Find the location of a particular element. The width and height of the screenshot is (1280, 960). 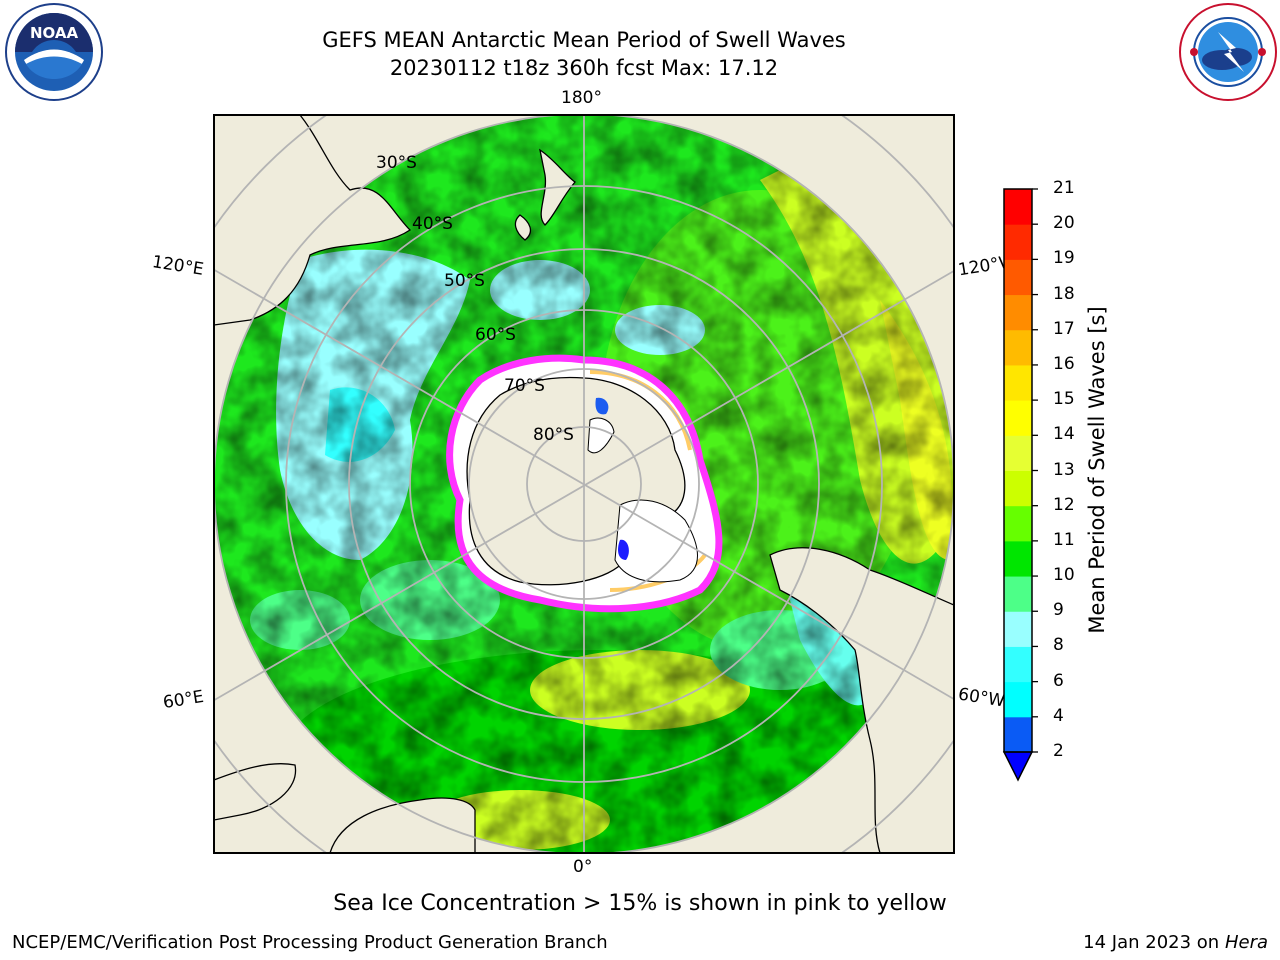

colorbar-tick-label: 14 is located at coordinates (1064, 434).